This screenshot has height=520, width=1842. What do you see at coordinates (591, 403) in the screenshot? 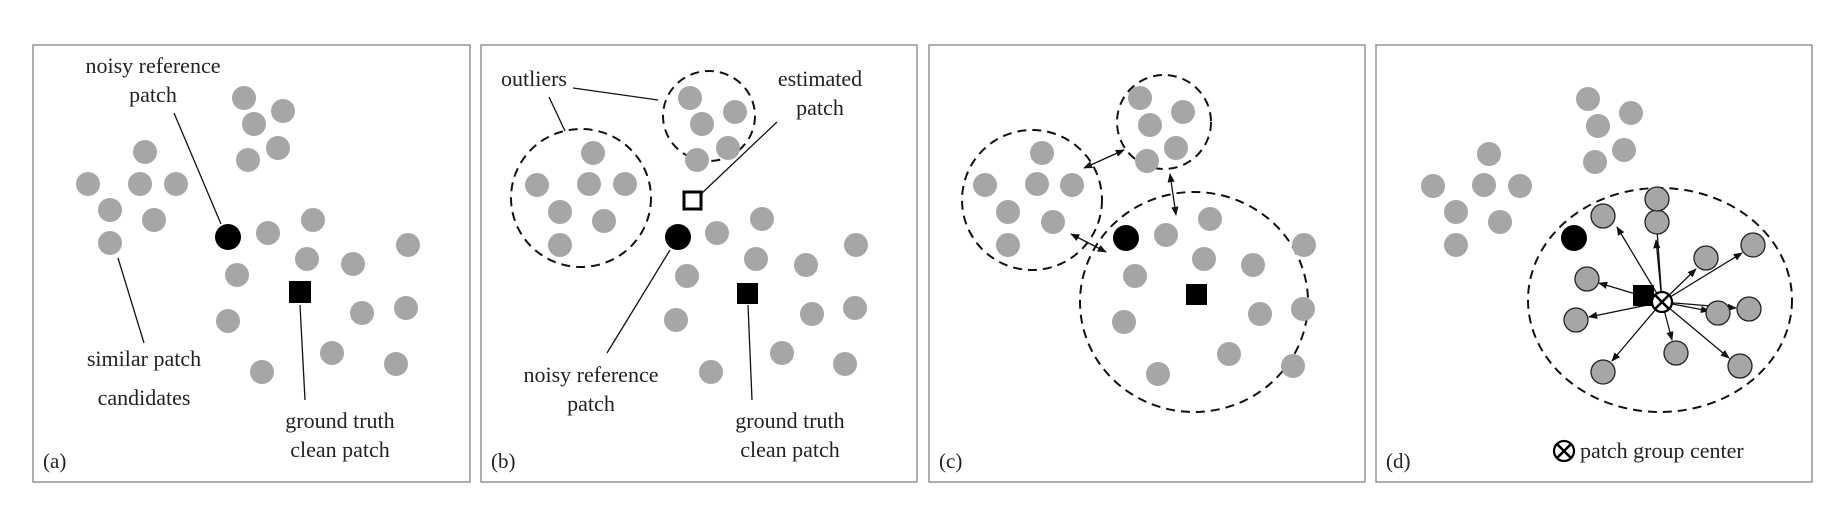
I see `label-noisy-ref-b-line2: patch` at bounding box center [591, 403].